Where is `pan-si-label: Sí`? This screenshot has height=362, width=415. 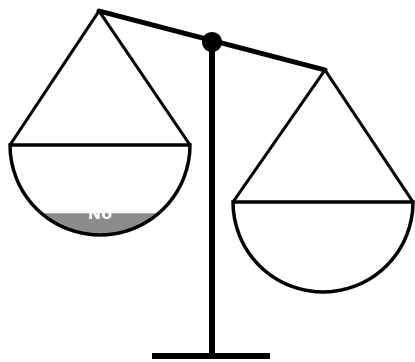 pan-si-label: Sí is located at coordinates (323, 260).